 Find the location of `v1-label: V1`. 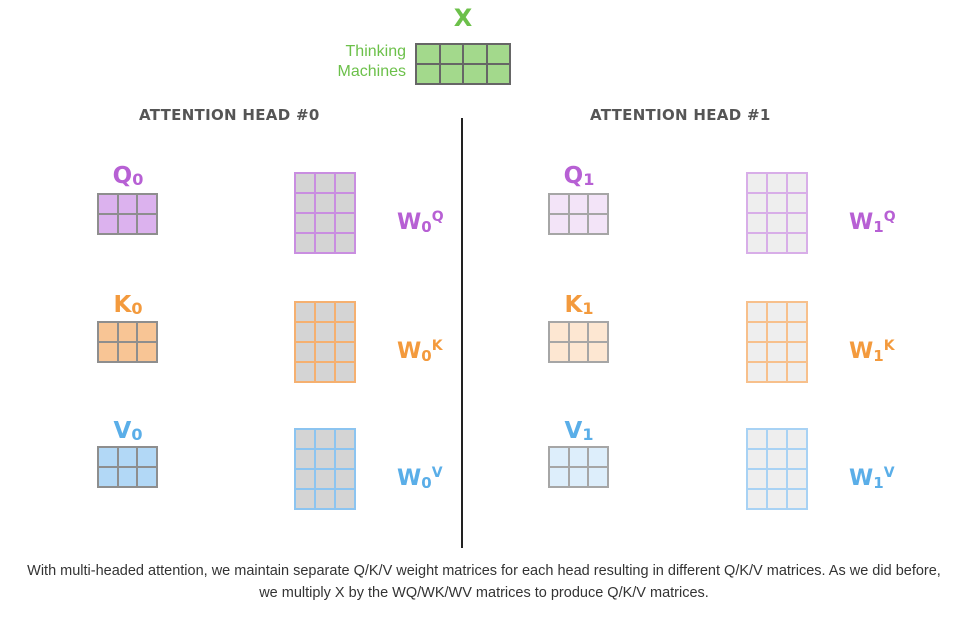

v1-label: V1 is located at coordinates (579, 431).